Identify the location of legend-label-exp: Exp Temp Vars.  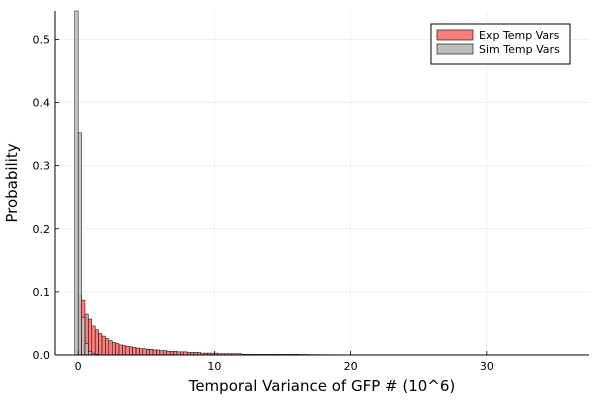
(519, 35).